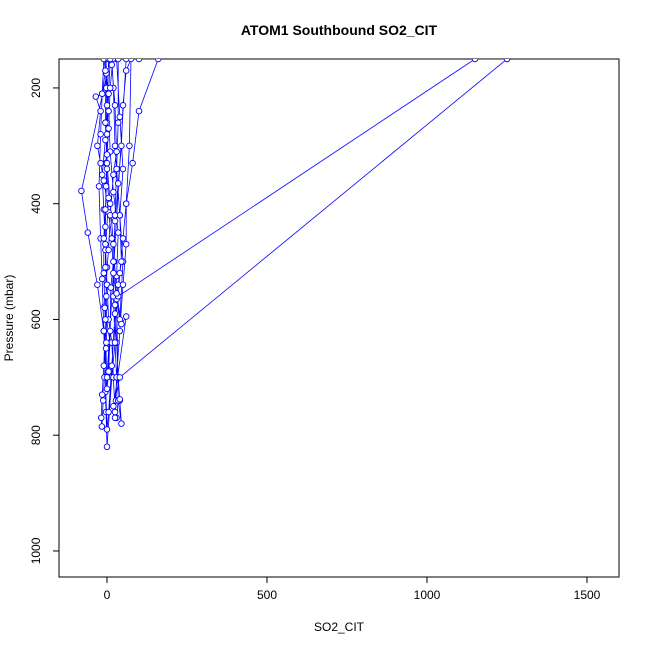  Describe the element at coordinates (36, 88) in the screenshot. I see `y-tick-label: 200` at that location.